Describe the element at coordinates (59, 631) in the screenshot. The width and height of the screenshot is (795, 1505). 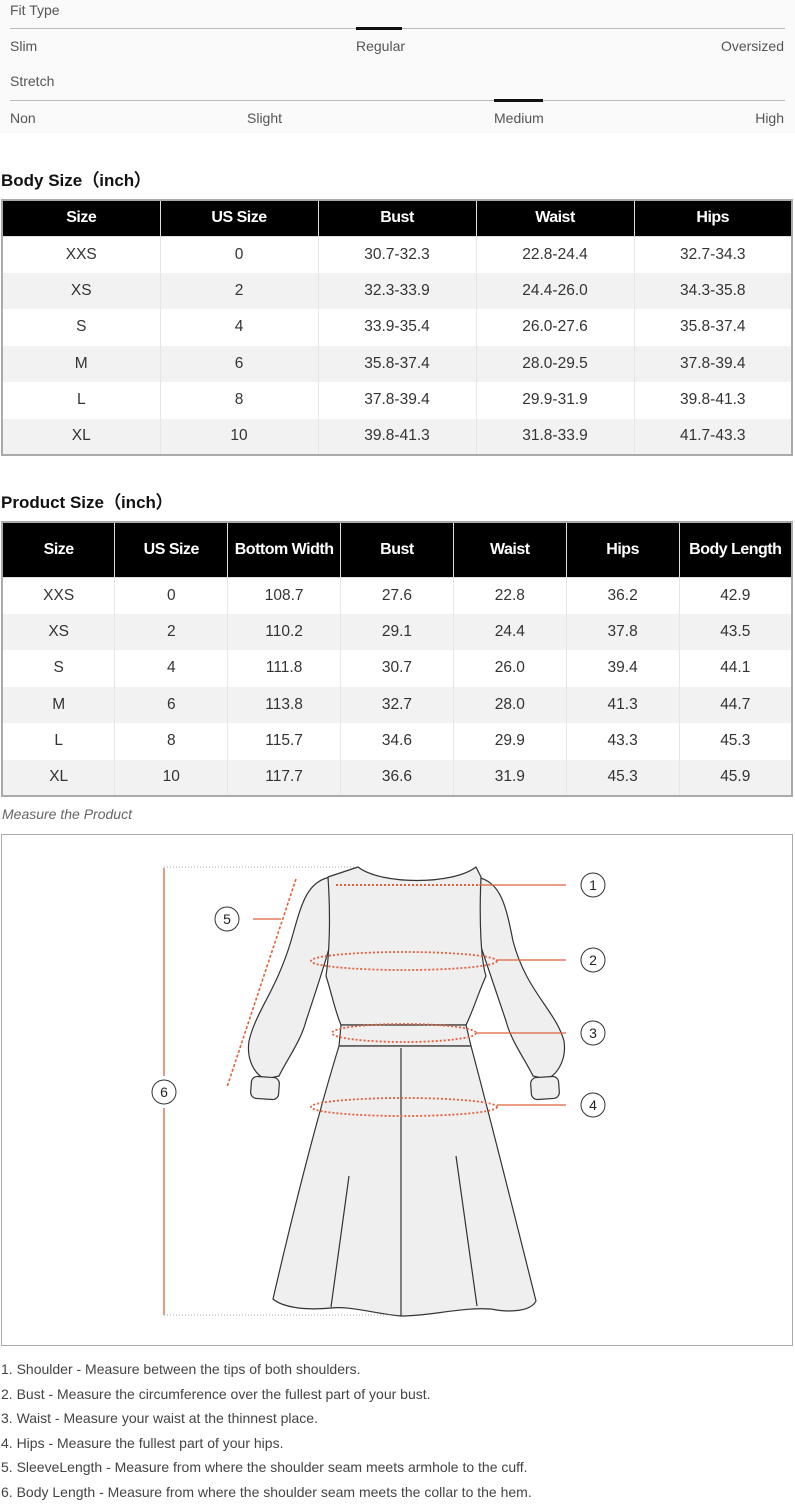
I see `table-cell: XS` at that location.